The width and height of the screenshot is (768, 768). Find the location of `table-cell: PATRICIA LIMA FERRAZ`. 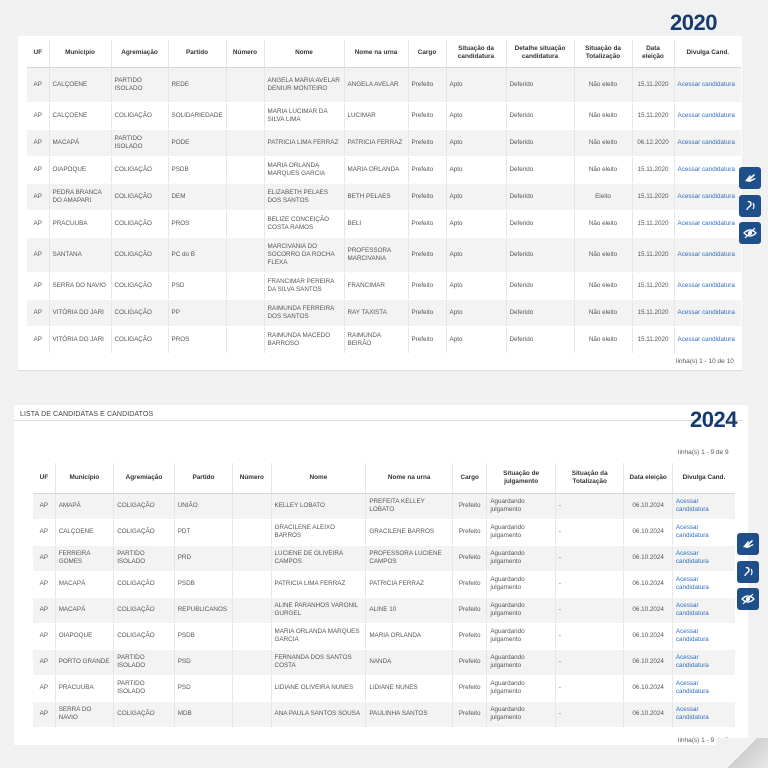

table-cell: PATRICIA LIMA FERRAZ is located at coordinates (318, 584).